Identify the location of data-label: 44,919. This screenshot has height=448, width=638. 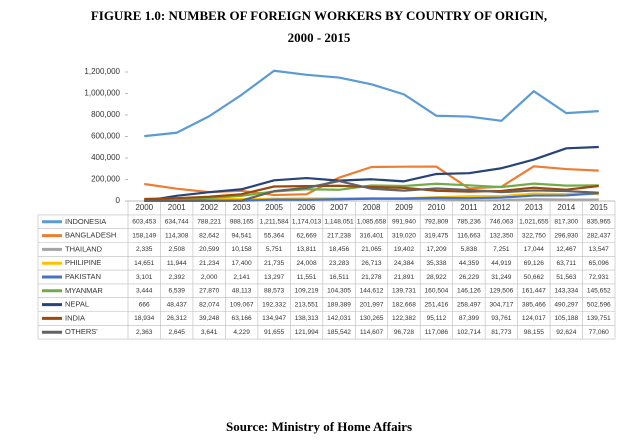
(501, 263).